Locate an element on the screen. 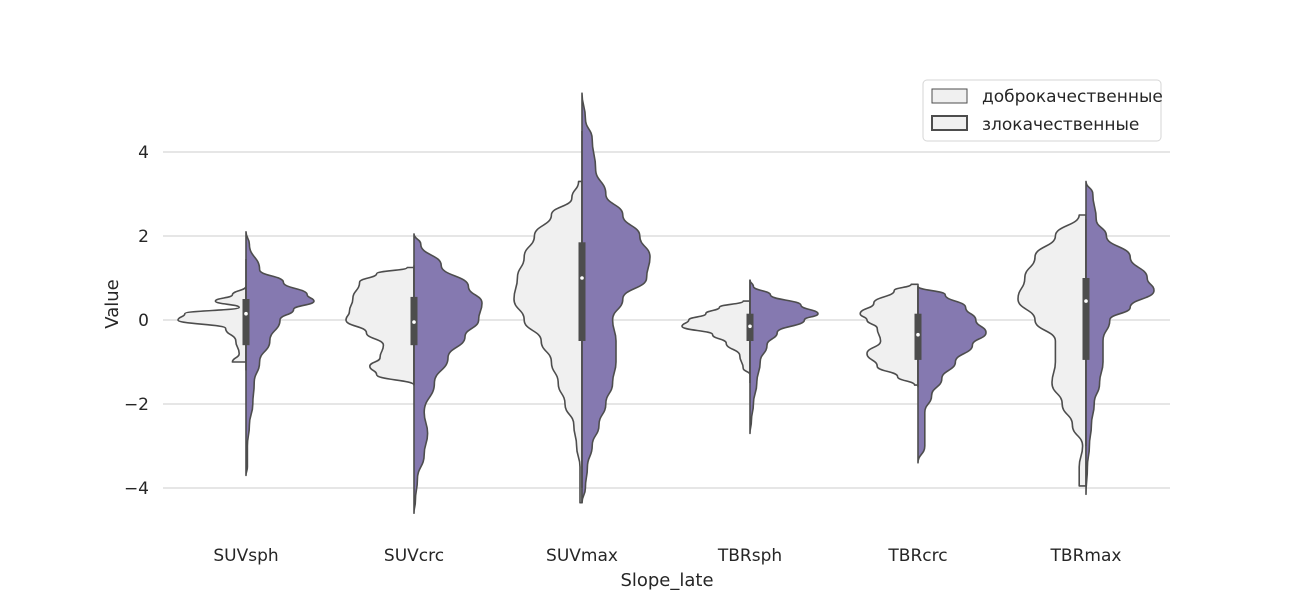 This screenshot has width=1300, height=600. y-tick-label: −4 is located at coordinates (136, 489).